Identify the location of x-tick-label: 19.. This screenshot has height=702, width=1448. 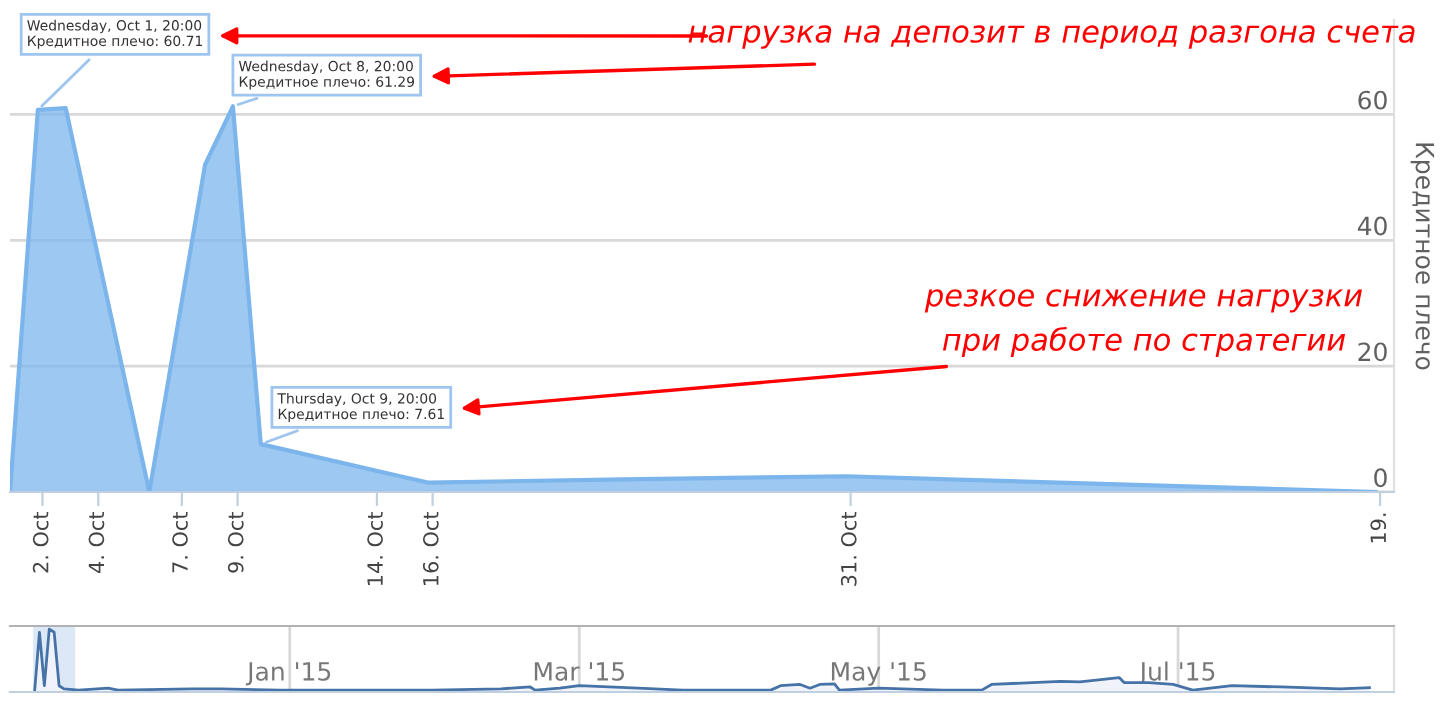
(1378, 528).